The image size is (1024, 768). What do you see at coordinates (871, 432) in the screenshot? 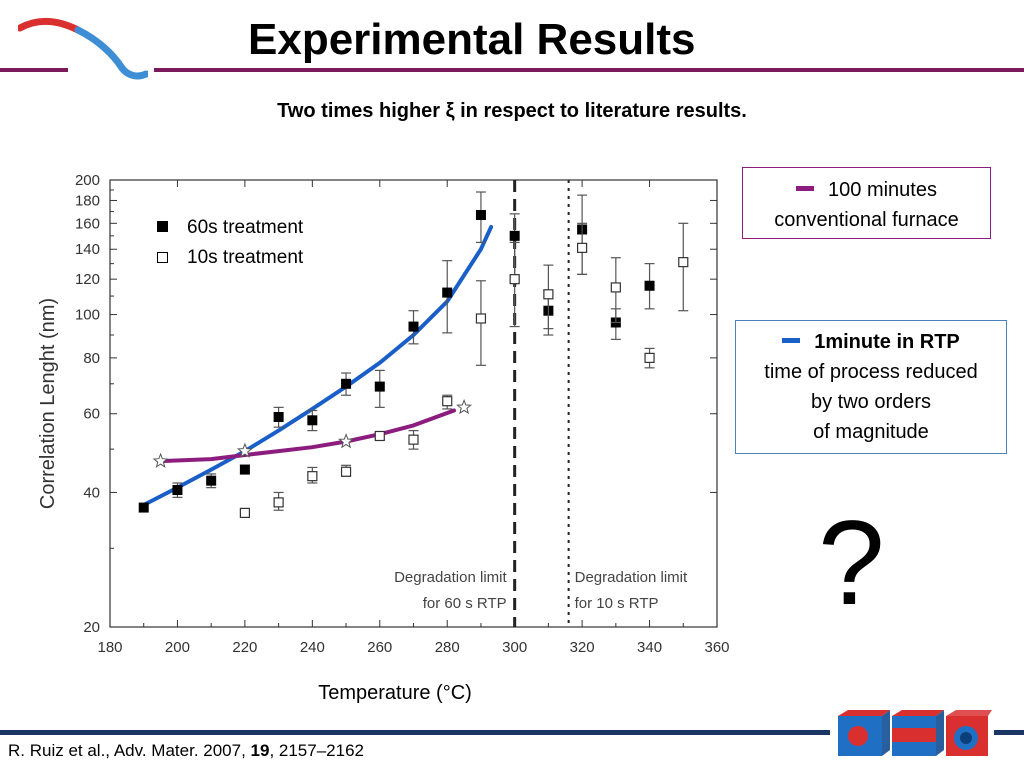
I see `rtp-line4: of magnitude` at bounding box center [871, 432].